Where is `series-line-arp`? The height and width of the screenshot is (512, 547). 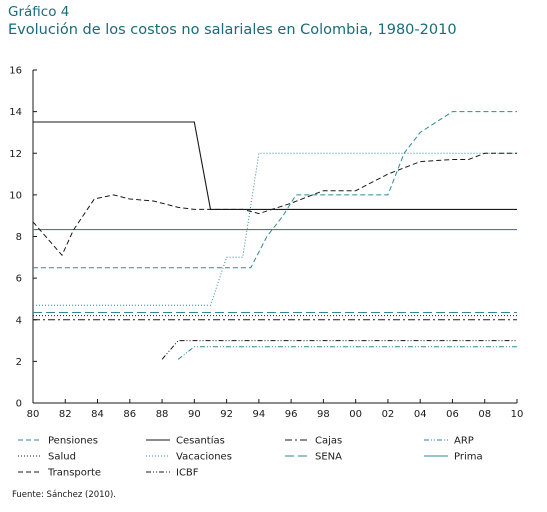 series-line-arp is located at coordinates (347, 353).